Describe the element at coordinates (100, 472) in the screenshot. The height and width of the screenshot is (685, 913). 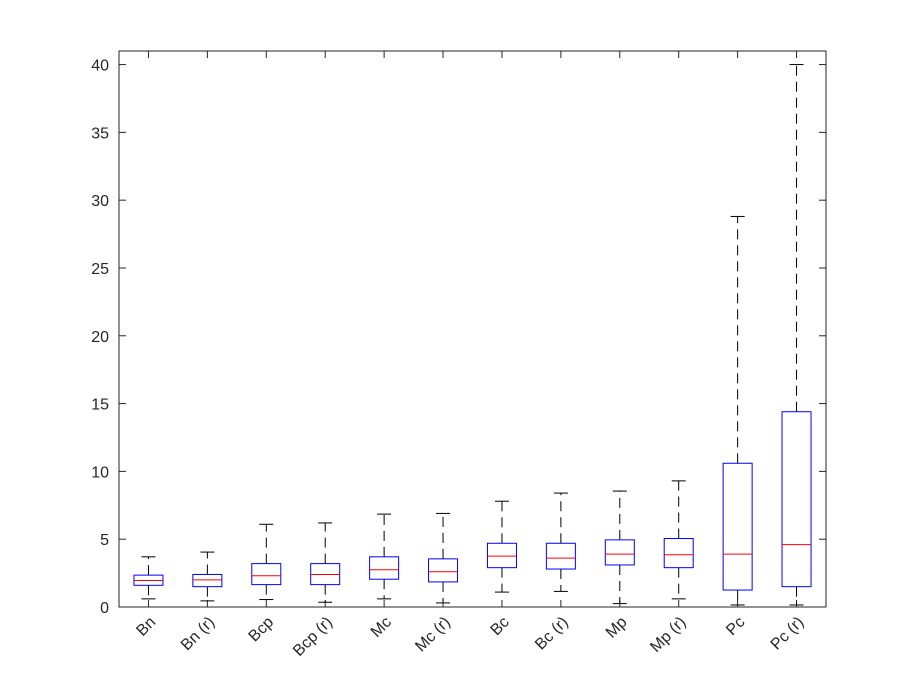
I see `y-tick-label: 10` at that location.